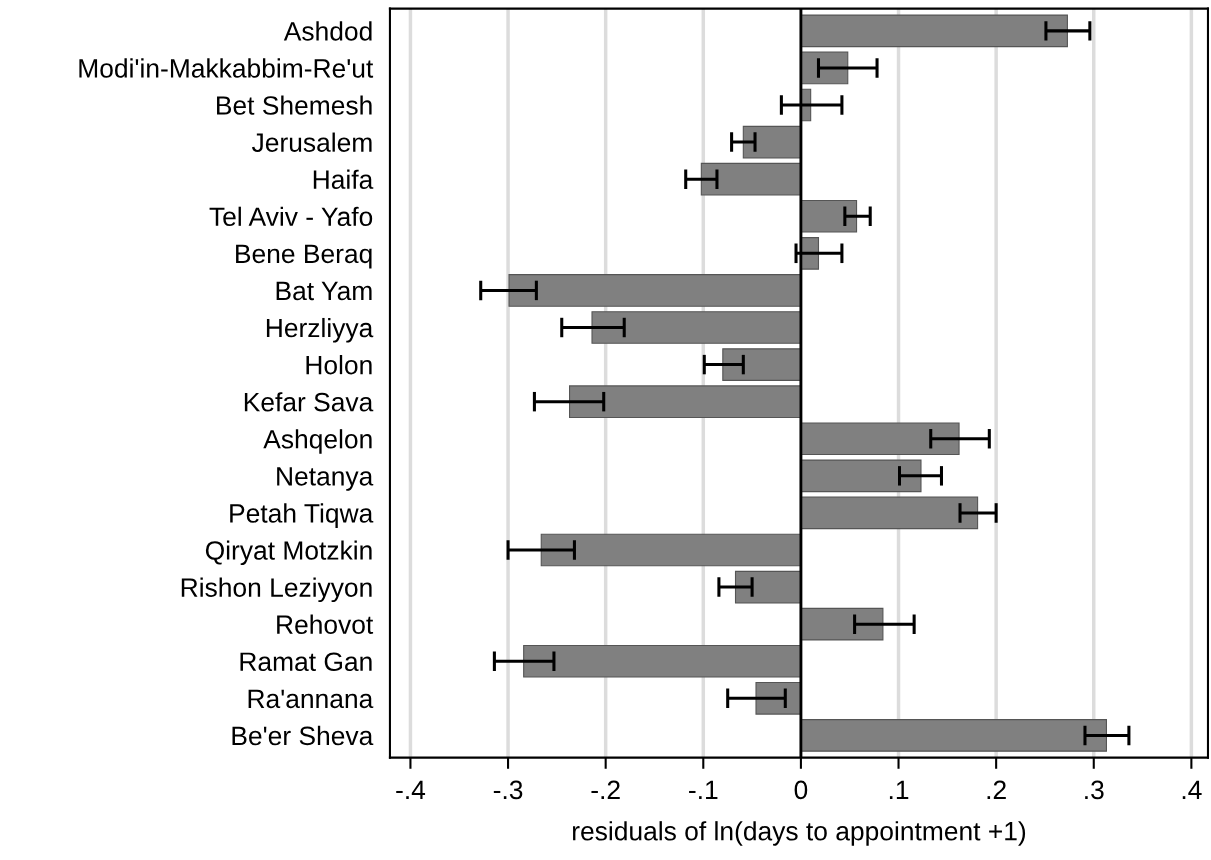 The width and height of the screenshot is (1211, 860). What do you see at coordinates (304, 256) in the screenshot?
I see `y-tick-label: Bene Beraq` at bounding box center [304, 256].